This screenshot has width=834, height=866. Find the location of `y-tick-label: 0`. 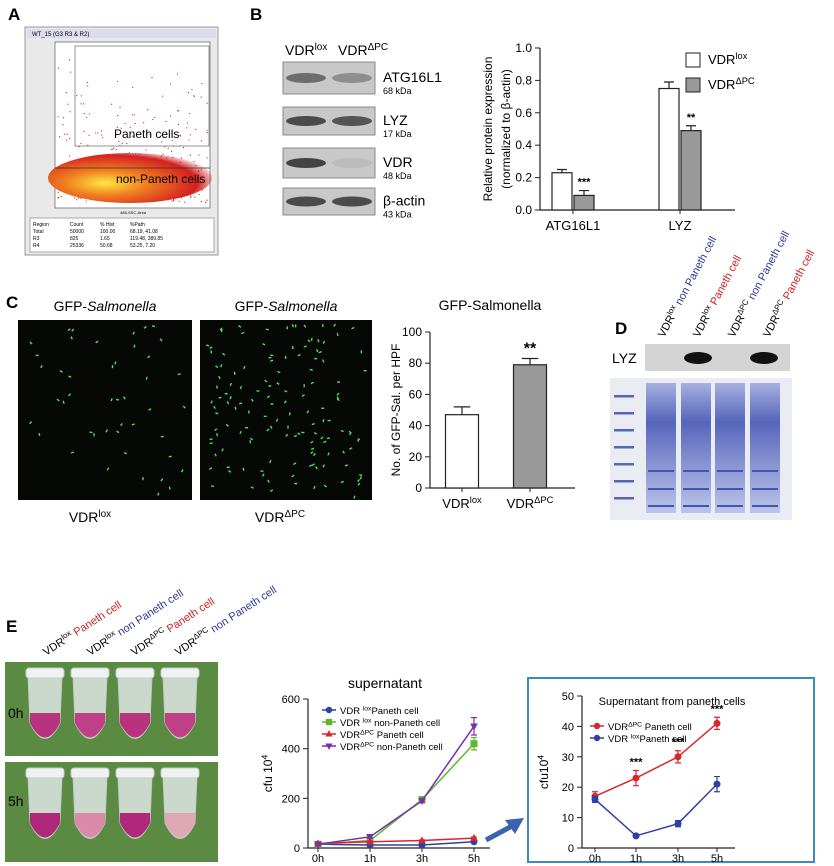

y-tick-label: 0 is located at coordinates (297, 849).